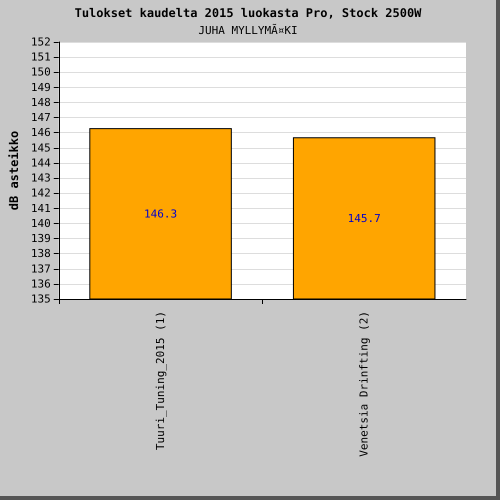  I want to click on y-tick-label: 144, so click(41, 163).